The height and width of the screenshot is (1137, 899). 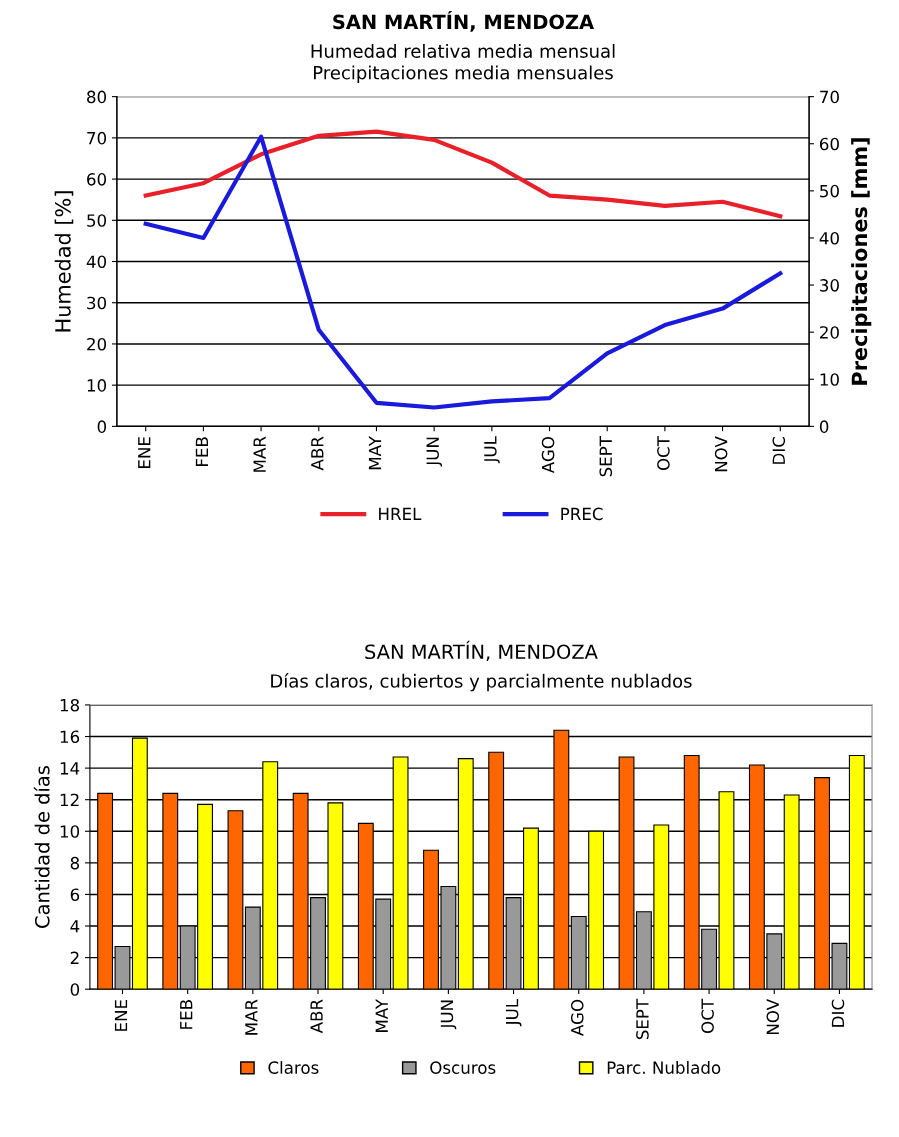 What do you see at coordinates (75, 926) in the screenshot?
I see `y-tick-label: 4` at bounding box center [75, 926].